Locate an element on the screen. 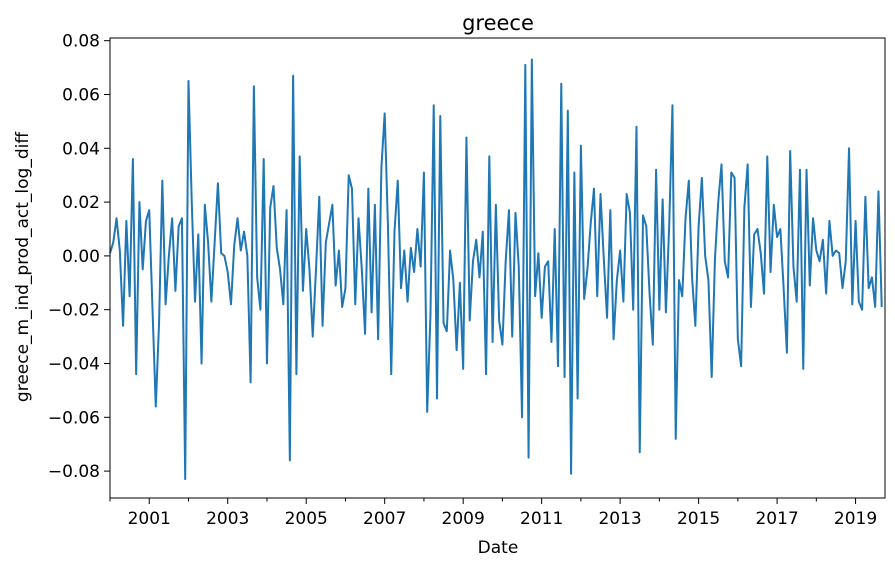 This screenshot has height=564, width=895. y-tick-label: 0.02 is located at coordinates (81, 203).